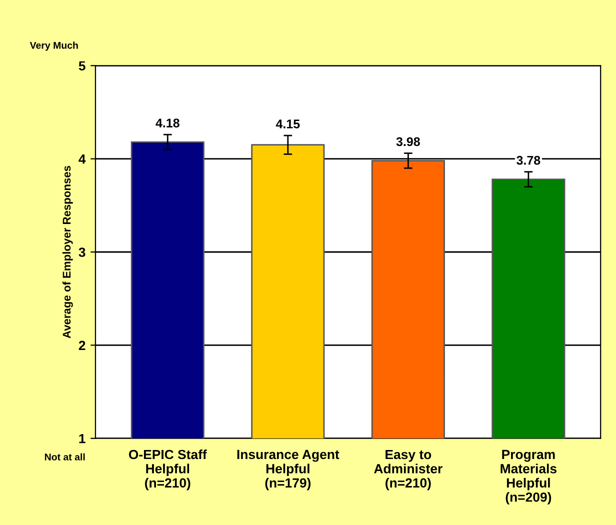  I want to click on y-tick-label: 3, so click(82, 252).